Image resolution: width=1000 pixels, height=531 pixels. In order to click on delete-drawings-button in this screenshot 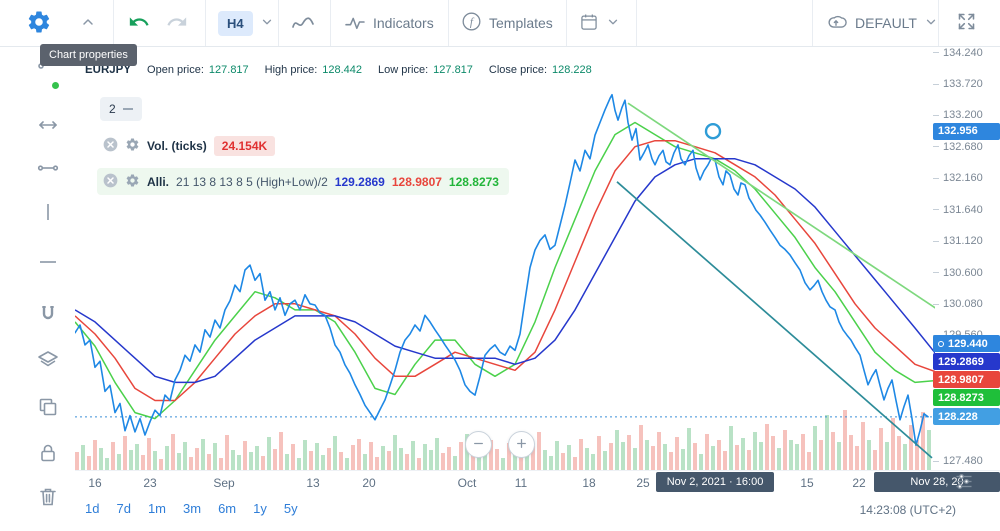, I will do `click(48, 497)`.